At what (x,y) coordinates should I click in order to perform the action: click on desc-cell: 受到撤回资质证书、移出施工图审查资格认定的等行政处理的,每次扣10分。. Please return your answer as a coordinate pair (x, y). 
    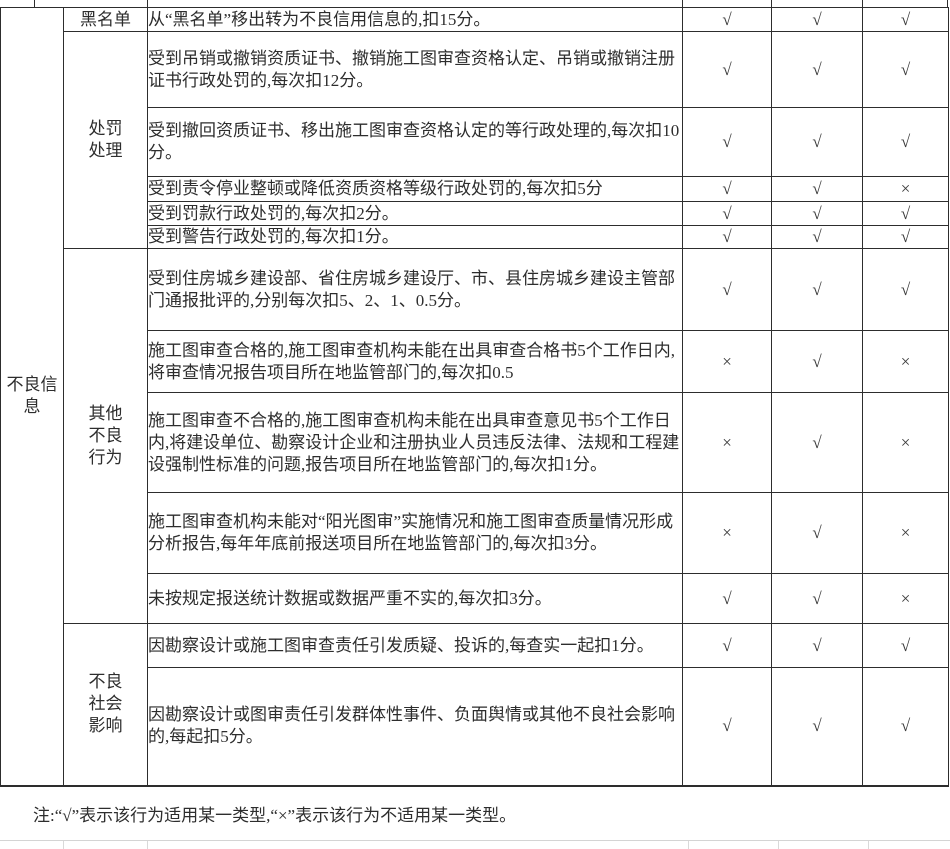
    Looking at the image, I should click on (415, 142).